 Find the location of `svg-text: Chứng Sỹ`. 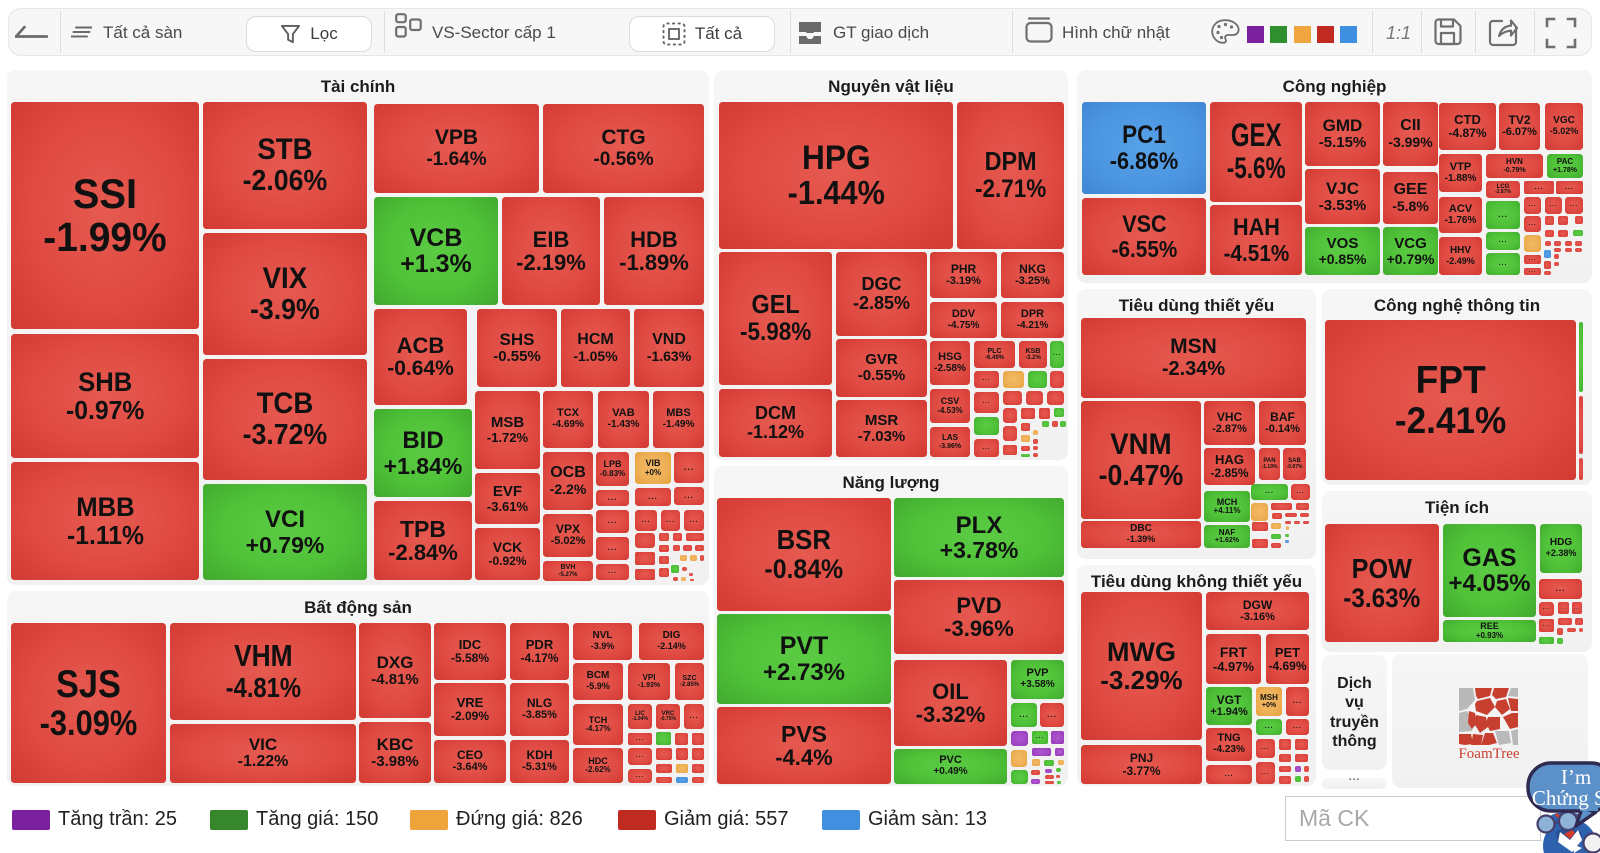

svg-text: Chứng Sỹ is located at coordinates (1566, 798).